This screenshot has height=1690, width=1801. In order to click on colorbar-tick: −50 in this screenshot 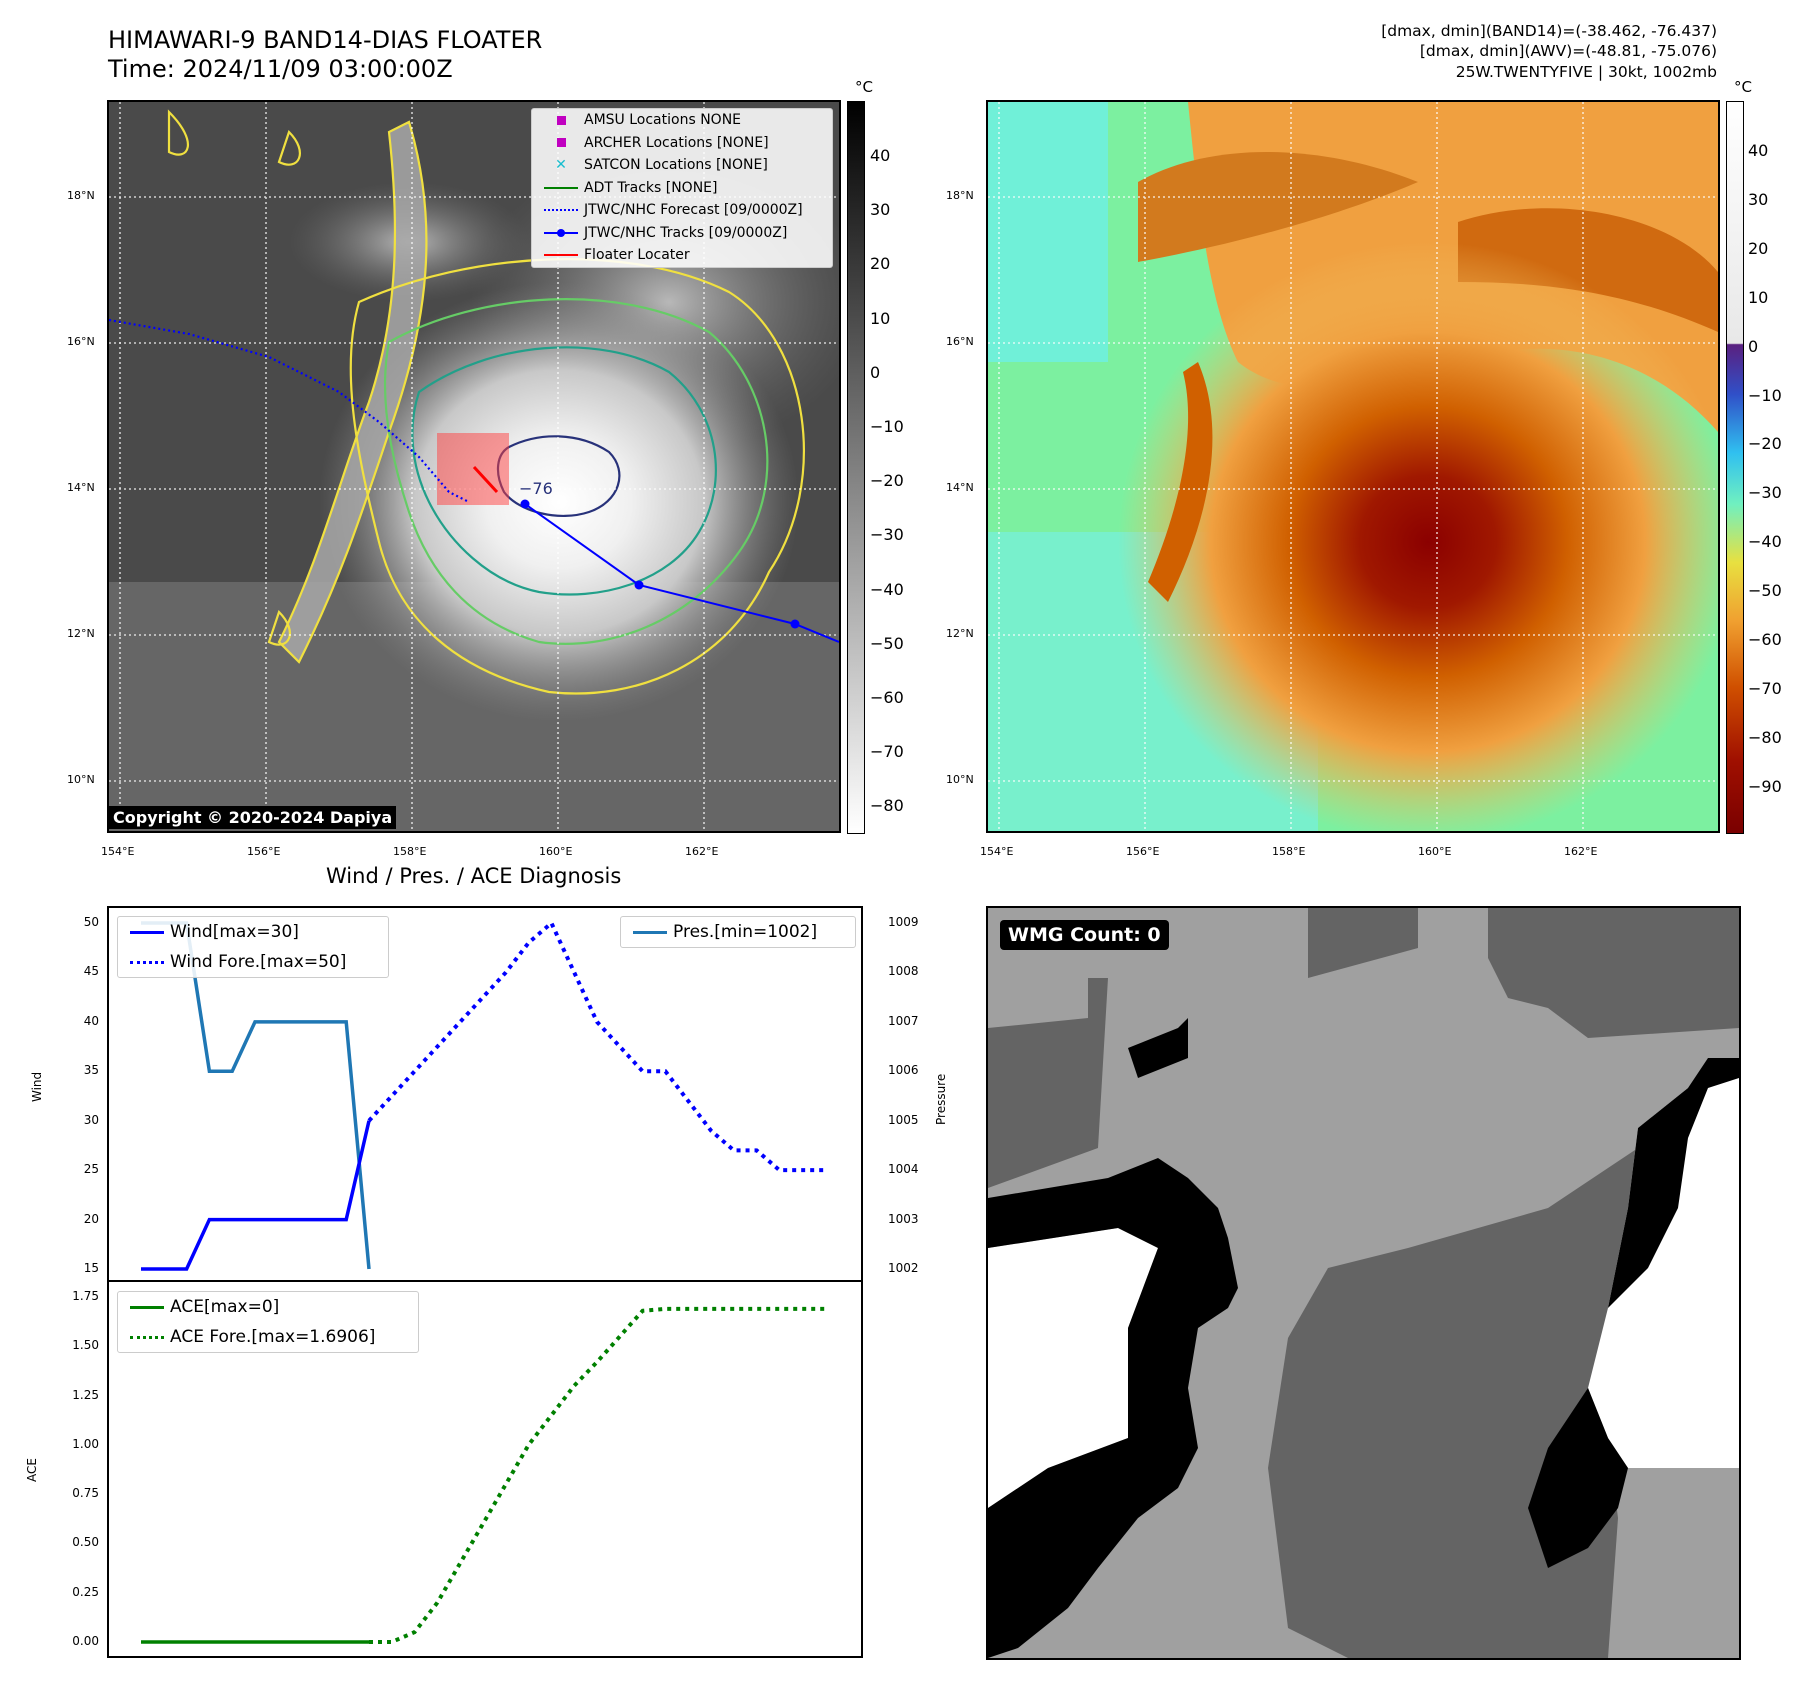, I will do `click(1765, 591)`.